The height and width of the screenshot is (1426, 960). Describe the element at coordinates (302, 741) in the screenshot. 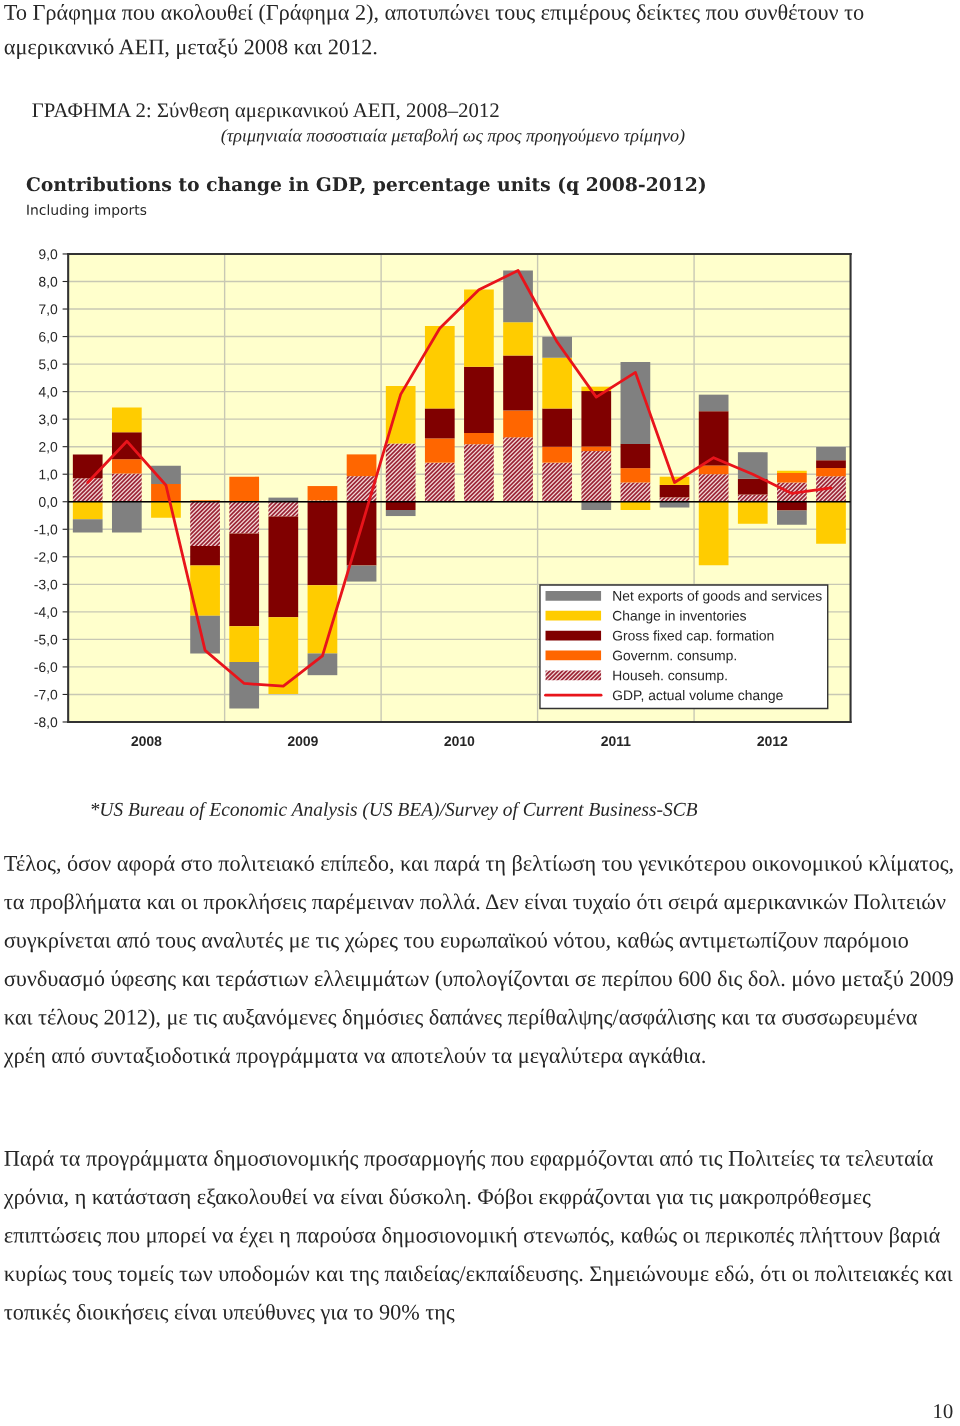

I see `x-tick-label: 2009` at that location.